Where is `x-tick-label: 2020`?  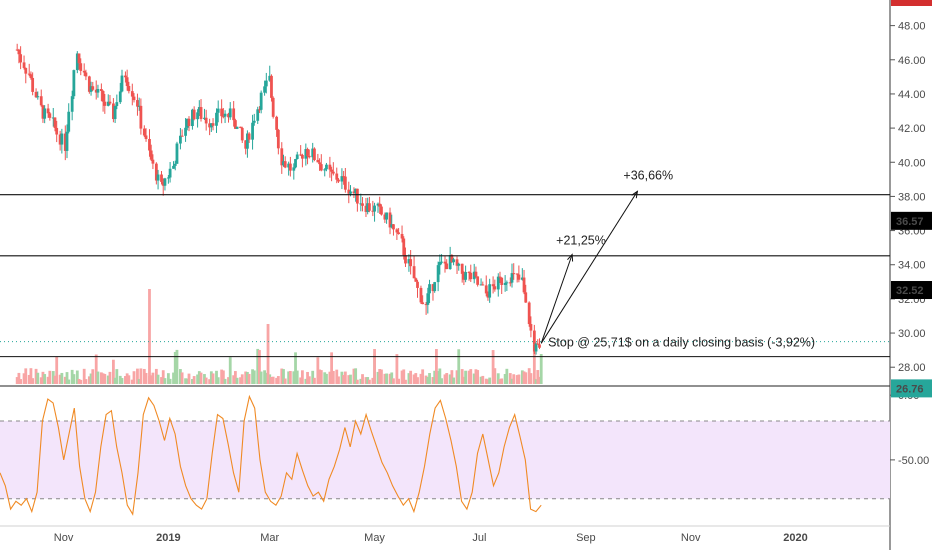 x-tick-label: 2020 is located at coordinates (795, 538).